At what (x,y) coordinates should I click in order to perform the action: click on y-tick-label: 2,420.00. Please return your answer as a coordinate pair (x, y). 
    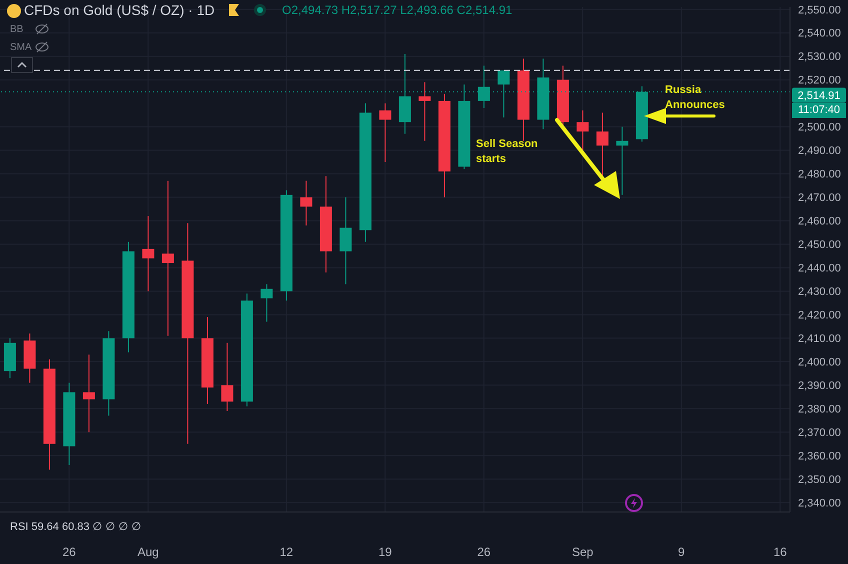
    Looking at the image, I should click on (819, 316).